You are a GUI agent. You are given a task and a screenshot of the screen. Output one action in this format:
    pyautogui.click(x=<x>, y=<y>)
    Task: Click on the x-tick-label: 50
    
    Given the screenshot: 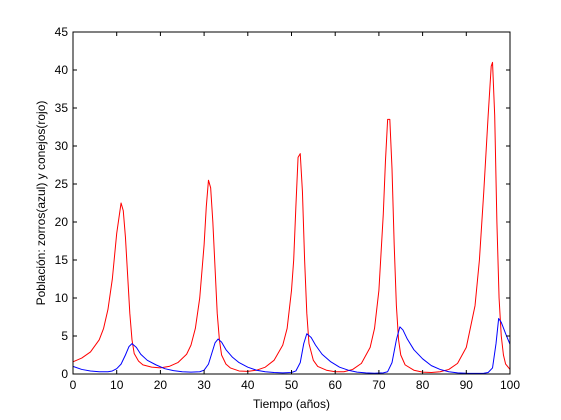 What is the action you would take?
    pyautogui.click(x=292, y=385)
    